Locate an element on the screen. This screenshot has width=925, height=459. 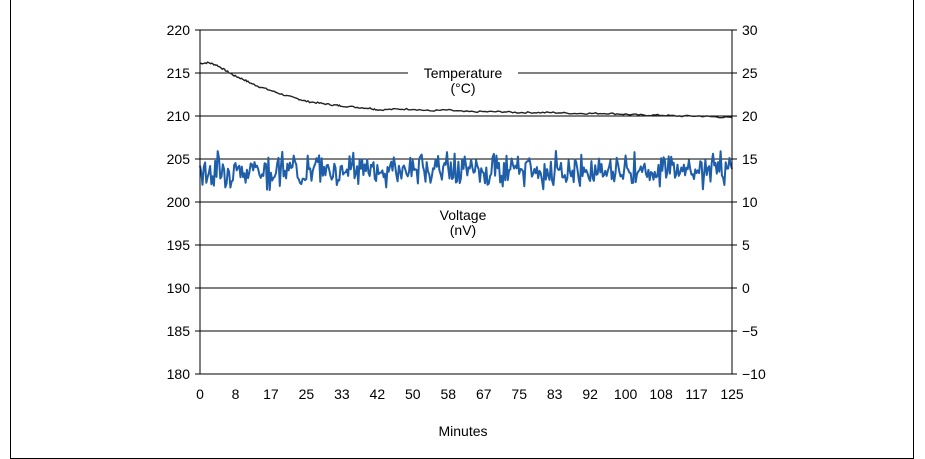
x-tick-label: 58 is located at coordinates (448, 394).